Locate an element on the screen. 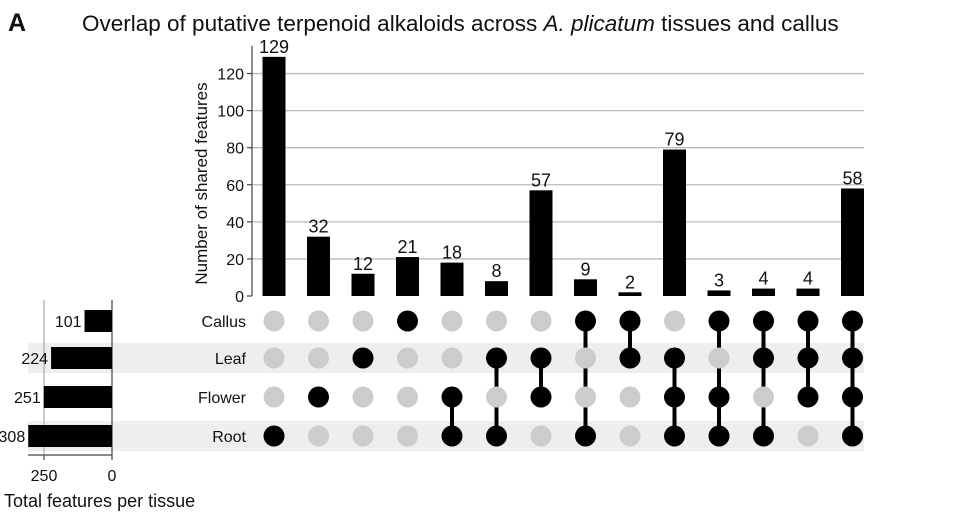 The height and width of the screenshot is (516, 960). set-size-value-label: 308 is located at coordinates (12, 437).